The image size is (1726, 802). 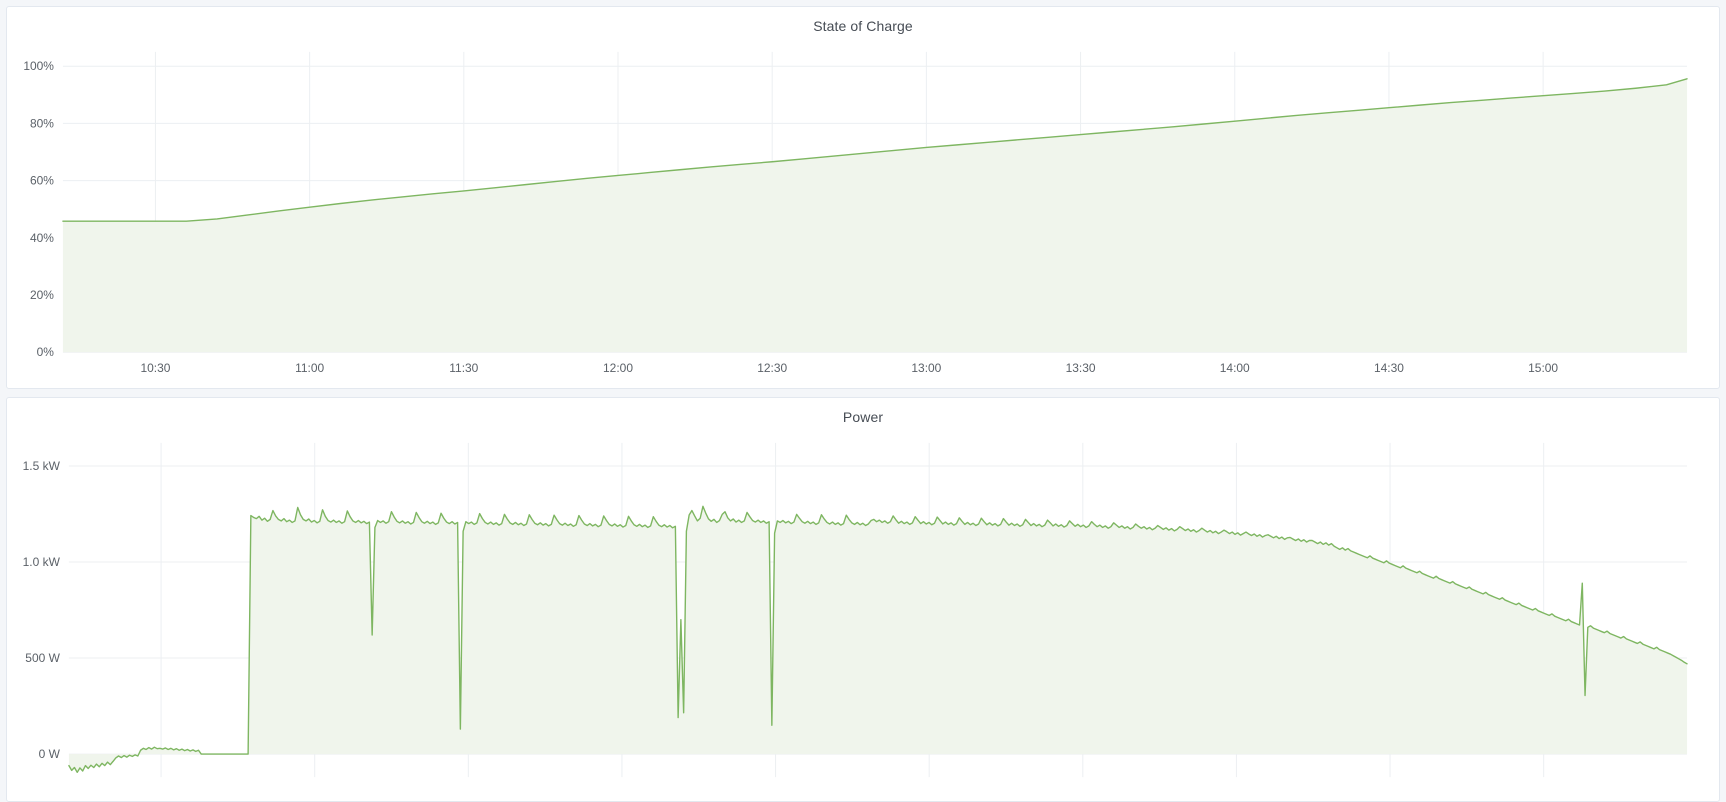 What do you see at coordinates (42, 295) in the screenshot?
I see `y-axis-tick-label: 20%` at bounding box center [42, 295].